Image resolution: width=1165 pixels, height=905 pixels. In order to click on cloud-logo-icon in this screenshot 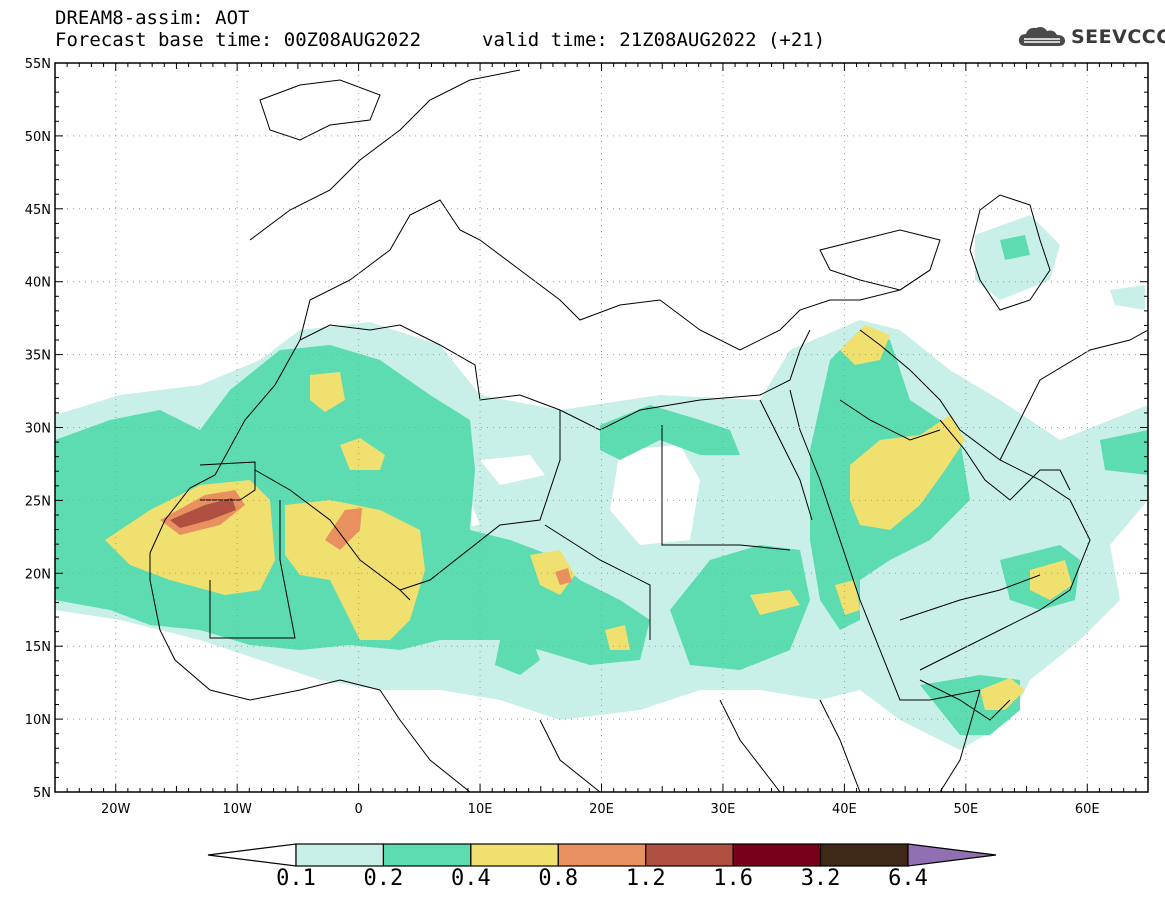, I will do `click(1041, 36)`.